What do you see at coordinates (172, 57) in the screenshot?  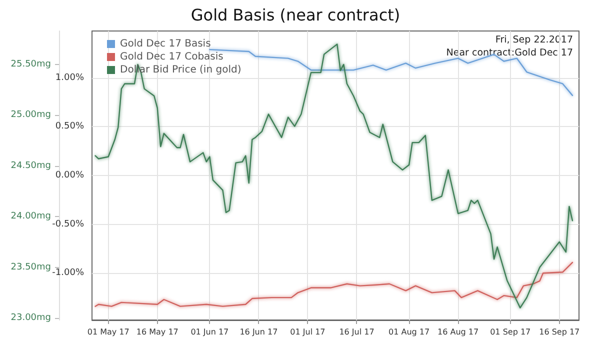 I see `legend-label: Gold Dec 17 Cobasis` at bounding box center [172, 57].